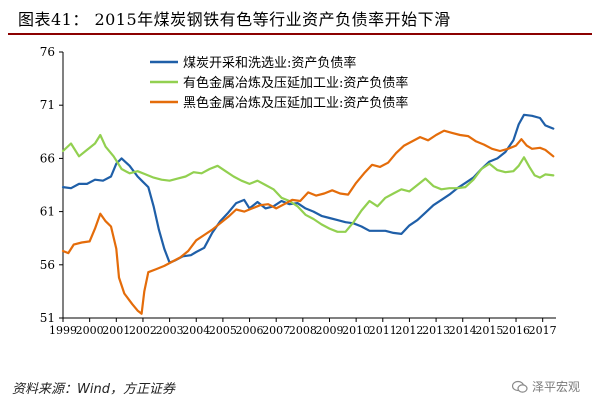  What do you see at coordinates (356, 330) in the screenshot?
I see `x-tick-label: 2010` at bounding box center [356, 330].